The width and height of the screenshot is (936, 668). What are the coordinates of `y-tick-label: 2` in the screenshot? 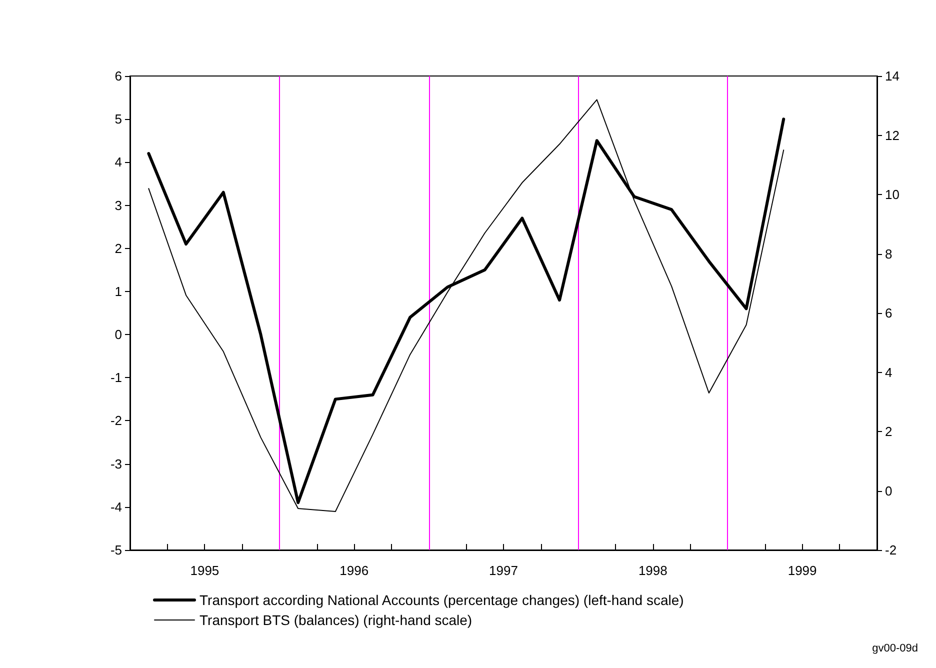 It's located at (118, 248).